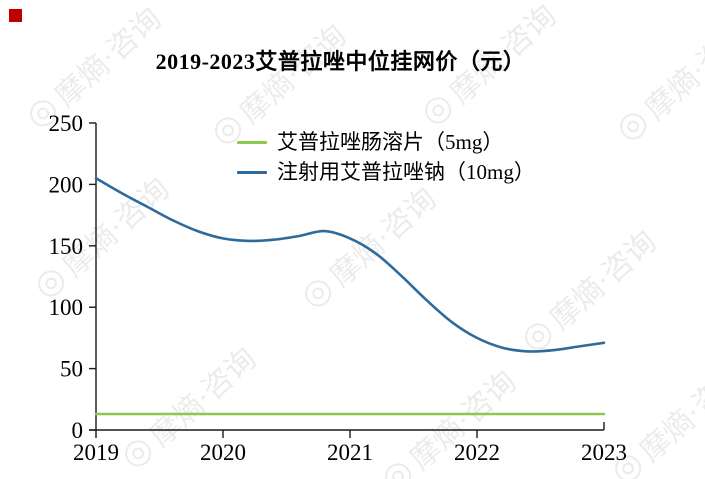 The width and height of the screenshot is (705, 479). Describe the element at coordinates (604, 452) in the screenshot. I see `svg-text: 2023` at that location.